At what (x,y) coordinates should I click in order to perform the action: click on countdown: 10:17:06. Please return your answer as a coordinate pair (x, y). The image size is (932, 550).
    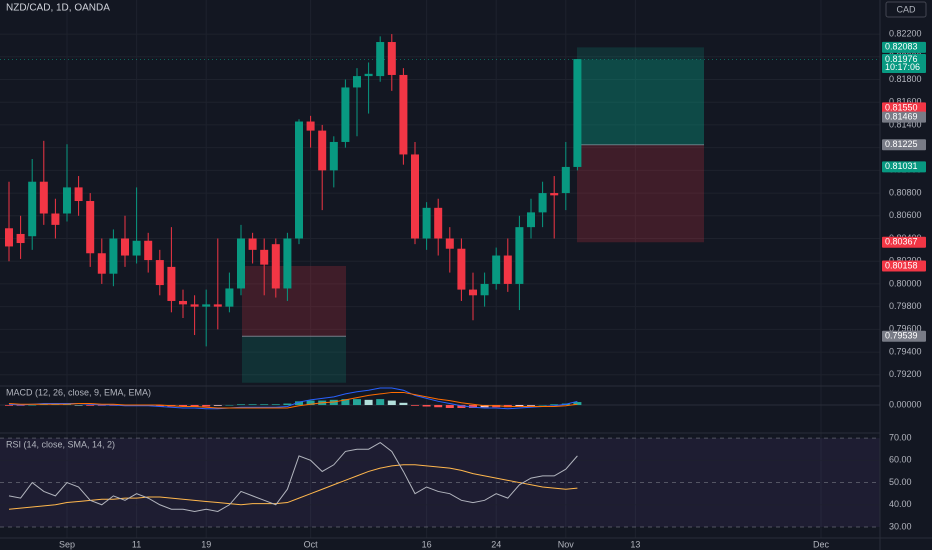
    Looking at the image, I should click on (902, 67).